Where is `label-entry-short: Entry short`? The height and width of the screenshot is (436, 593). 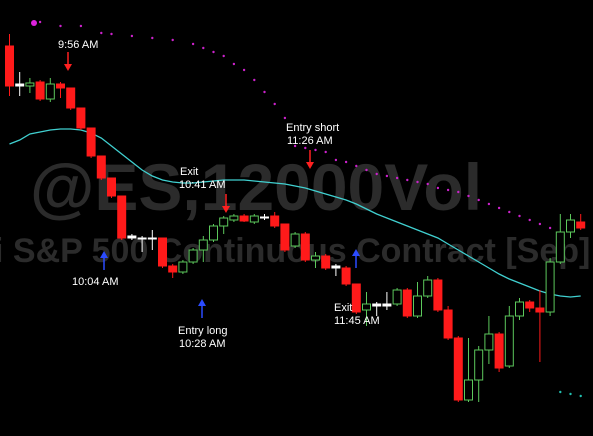 label-entry-short: Entry short is located at coordinates (312, 128).